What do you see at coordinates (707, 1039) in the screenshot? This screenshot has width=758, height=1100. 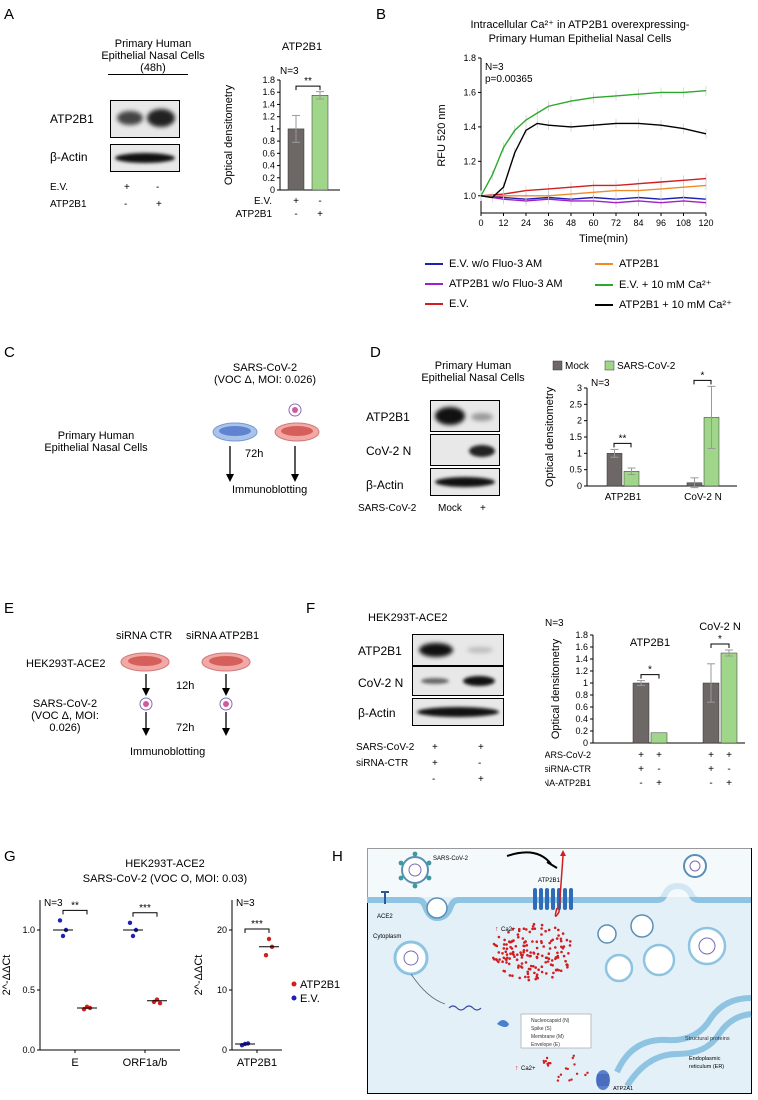 I see `structural-label: Structural proteins` at bounding box center [707, 1039].